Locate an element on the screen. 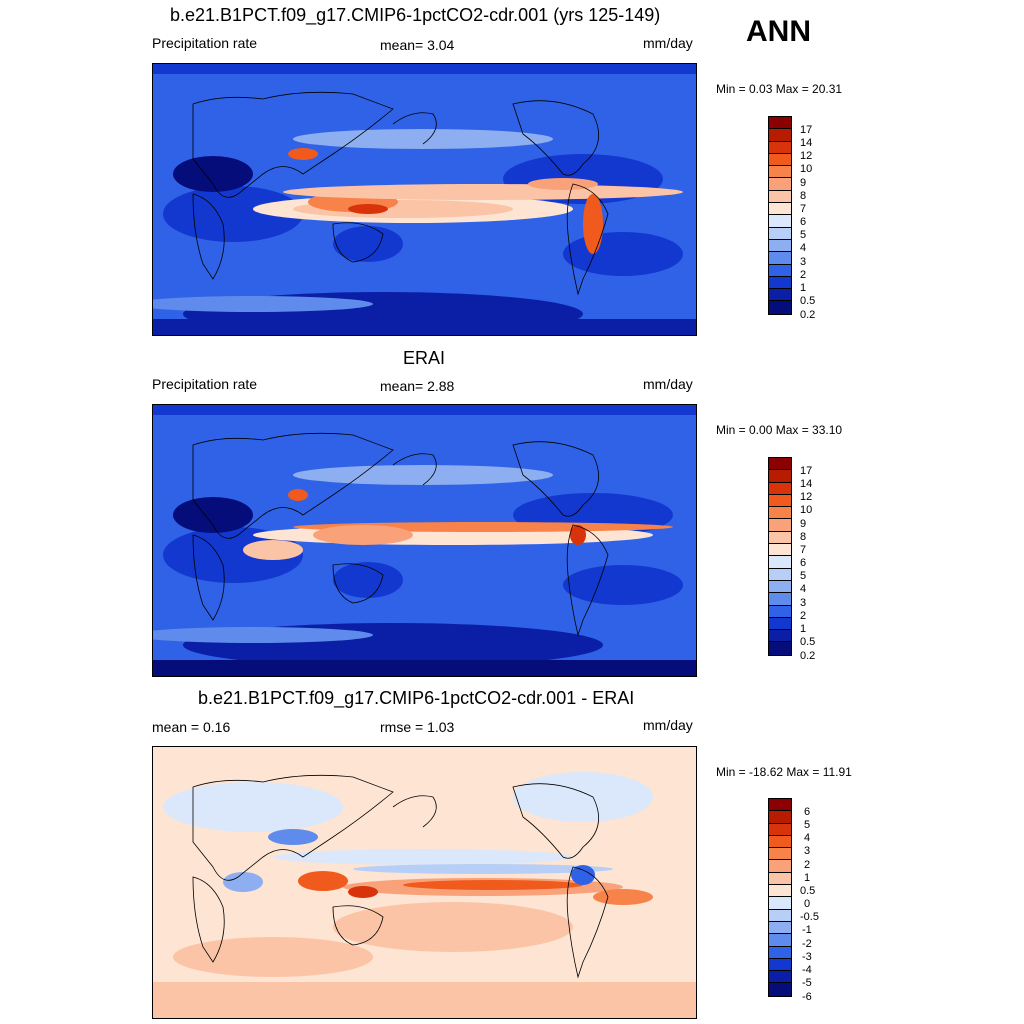 The height and width of the screenshot is (1024, 1024). panel3-colorbar is located at coordinates (780, 897).